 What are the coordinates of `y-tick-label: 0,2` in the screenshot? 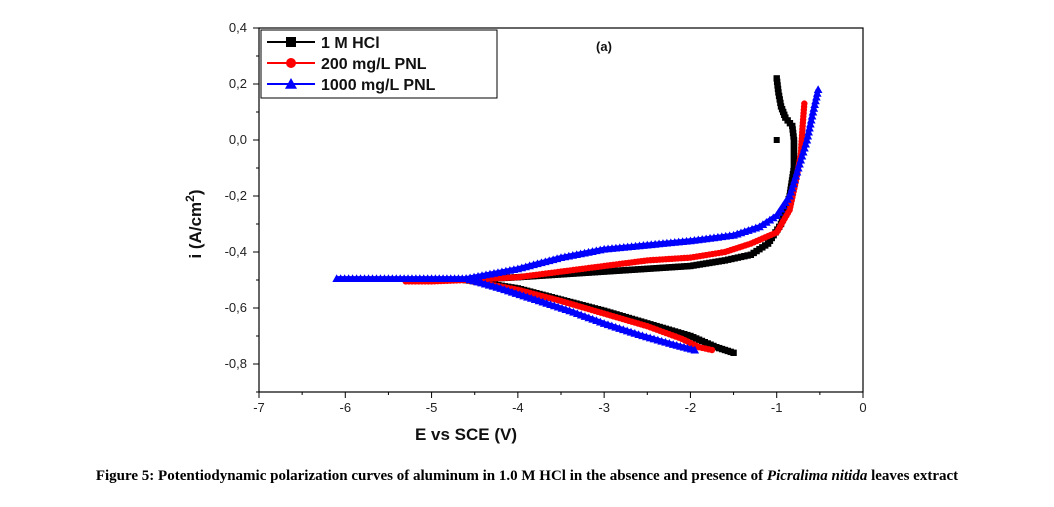 It's located at (238, 83).